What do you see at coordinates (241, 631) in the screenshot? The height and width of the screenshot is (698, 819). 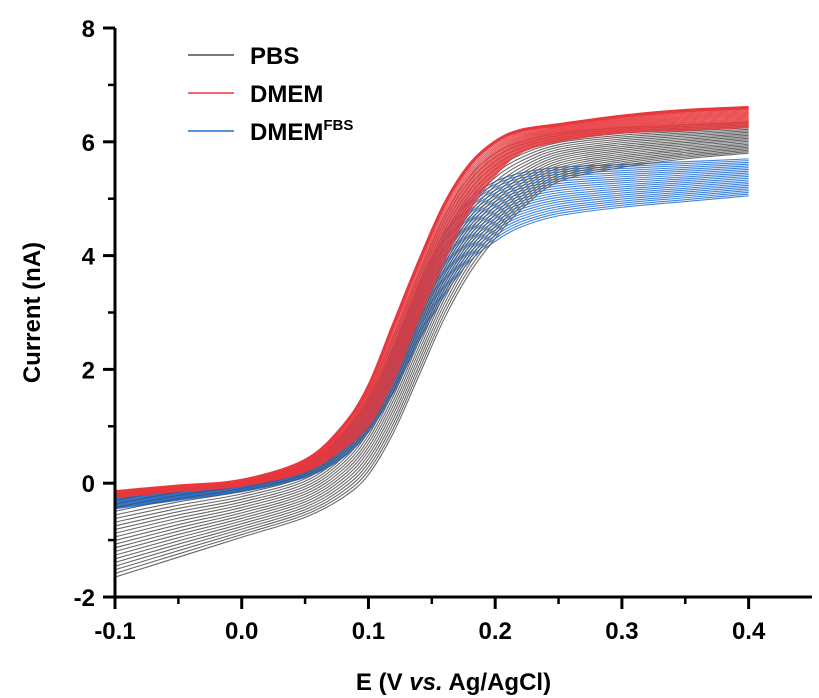 I see `x-tick-label: 0.0` at bounding box center [241, 631].